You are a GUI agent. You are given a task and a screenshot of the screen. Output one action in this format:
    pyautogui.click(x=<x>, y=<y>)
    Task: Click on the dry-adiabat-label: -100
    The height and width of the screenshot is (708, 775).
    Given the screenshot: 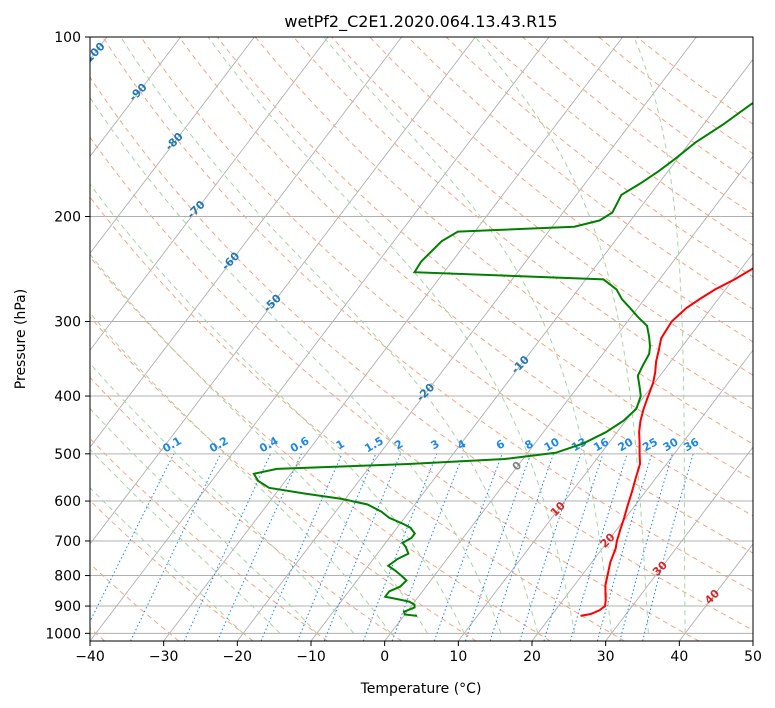 What is the action you would take?
    pyautogui.click(x=93, y=54)
    